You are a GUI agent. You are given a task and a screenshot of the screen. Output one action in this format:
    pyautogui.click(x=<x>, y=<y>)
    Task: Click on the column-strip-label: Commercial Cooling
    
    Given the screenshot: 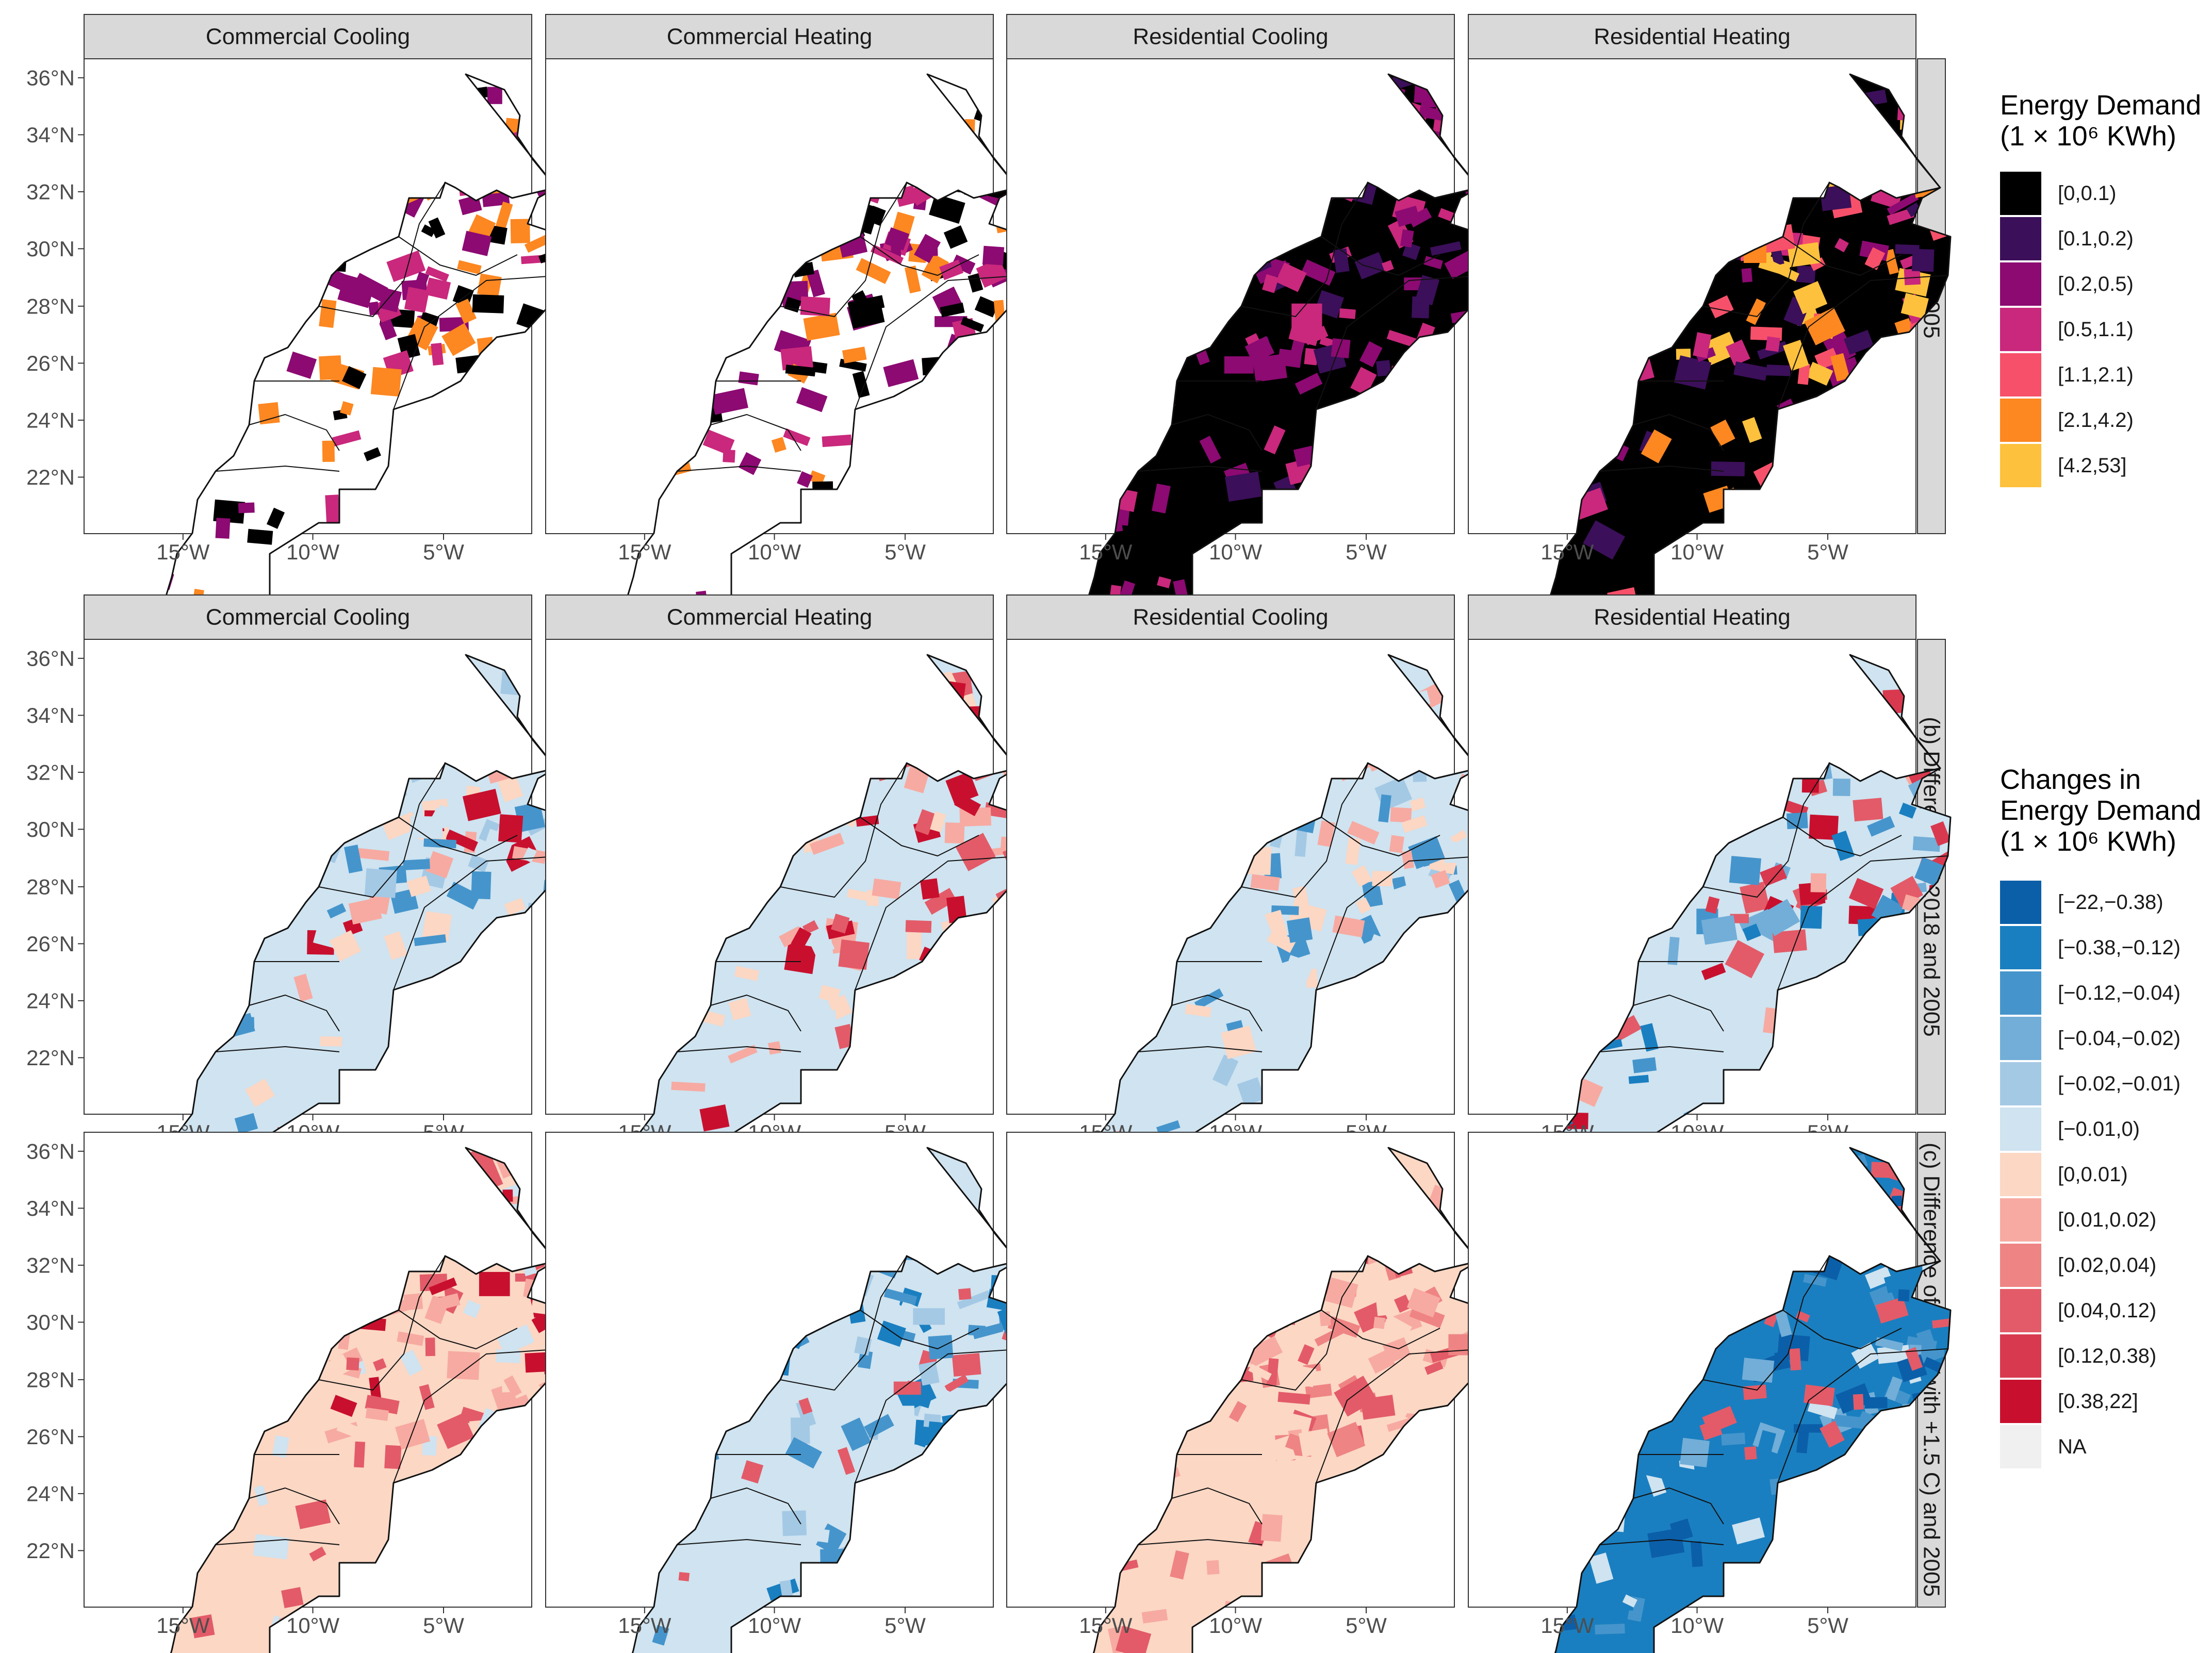 What is the action you would take?
    pyautogui.click(x=308, y=618)
    